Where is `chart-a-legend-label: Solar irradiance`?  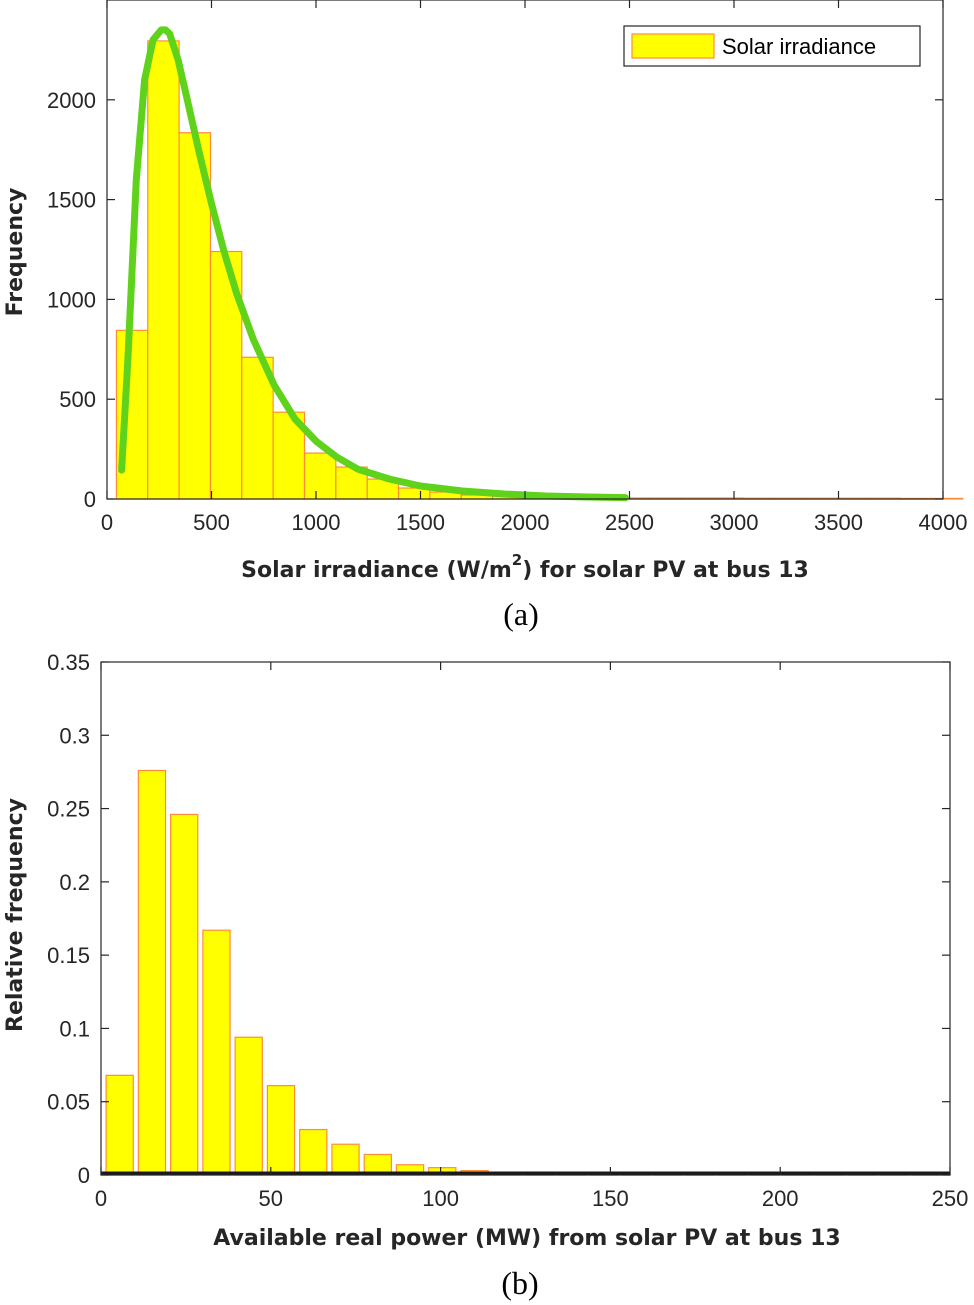 chart-a-legend-label: Solar irradiance is located at coordinates (799, 46).